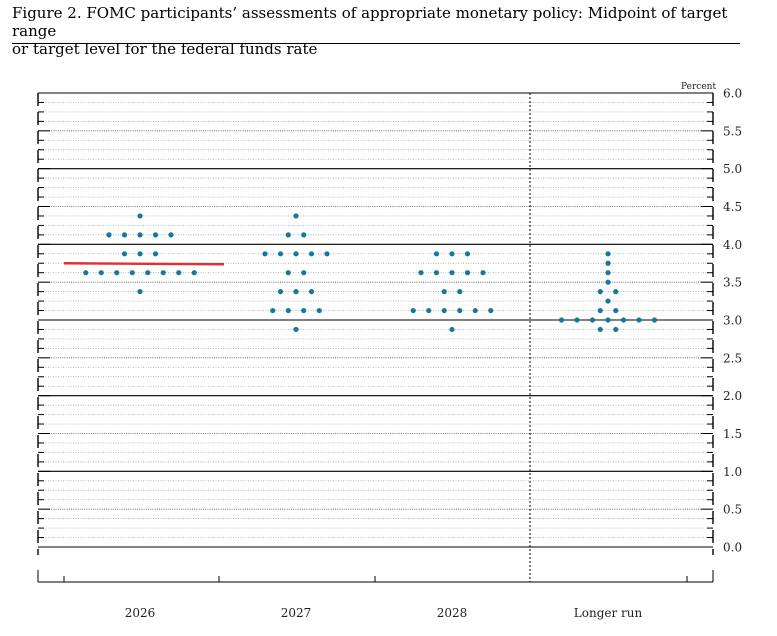 The image size is (777, 636). What do you see at coordinates (732, 396) in the screenshot?
I see `y-tick-label: 2.0` at bounding box center [732, 396].